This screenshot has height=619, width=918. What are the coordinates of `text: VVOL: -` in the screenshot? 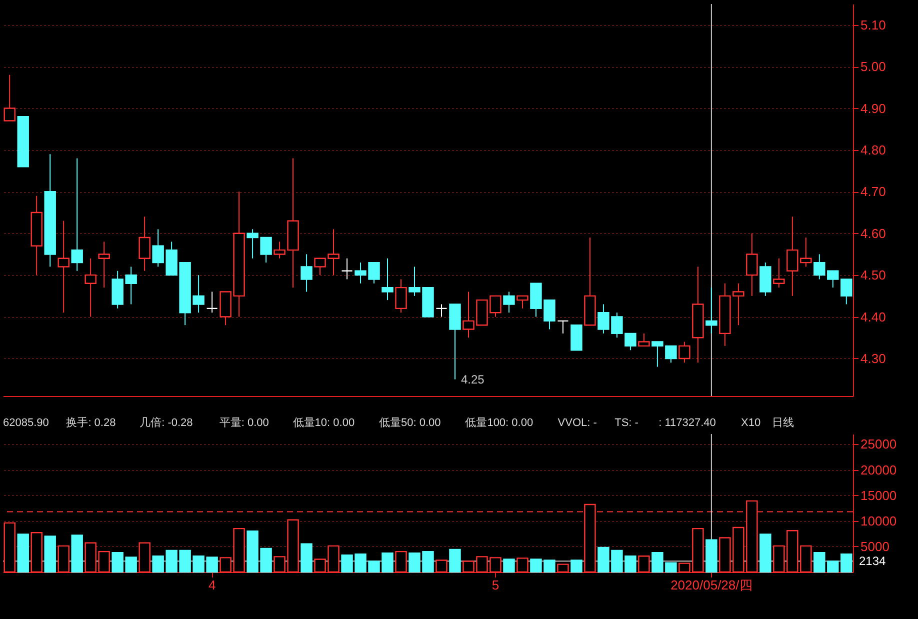 It's located at (578, 423).